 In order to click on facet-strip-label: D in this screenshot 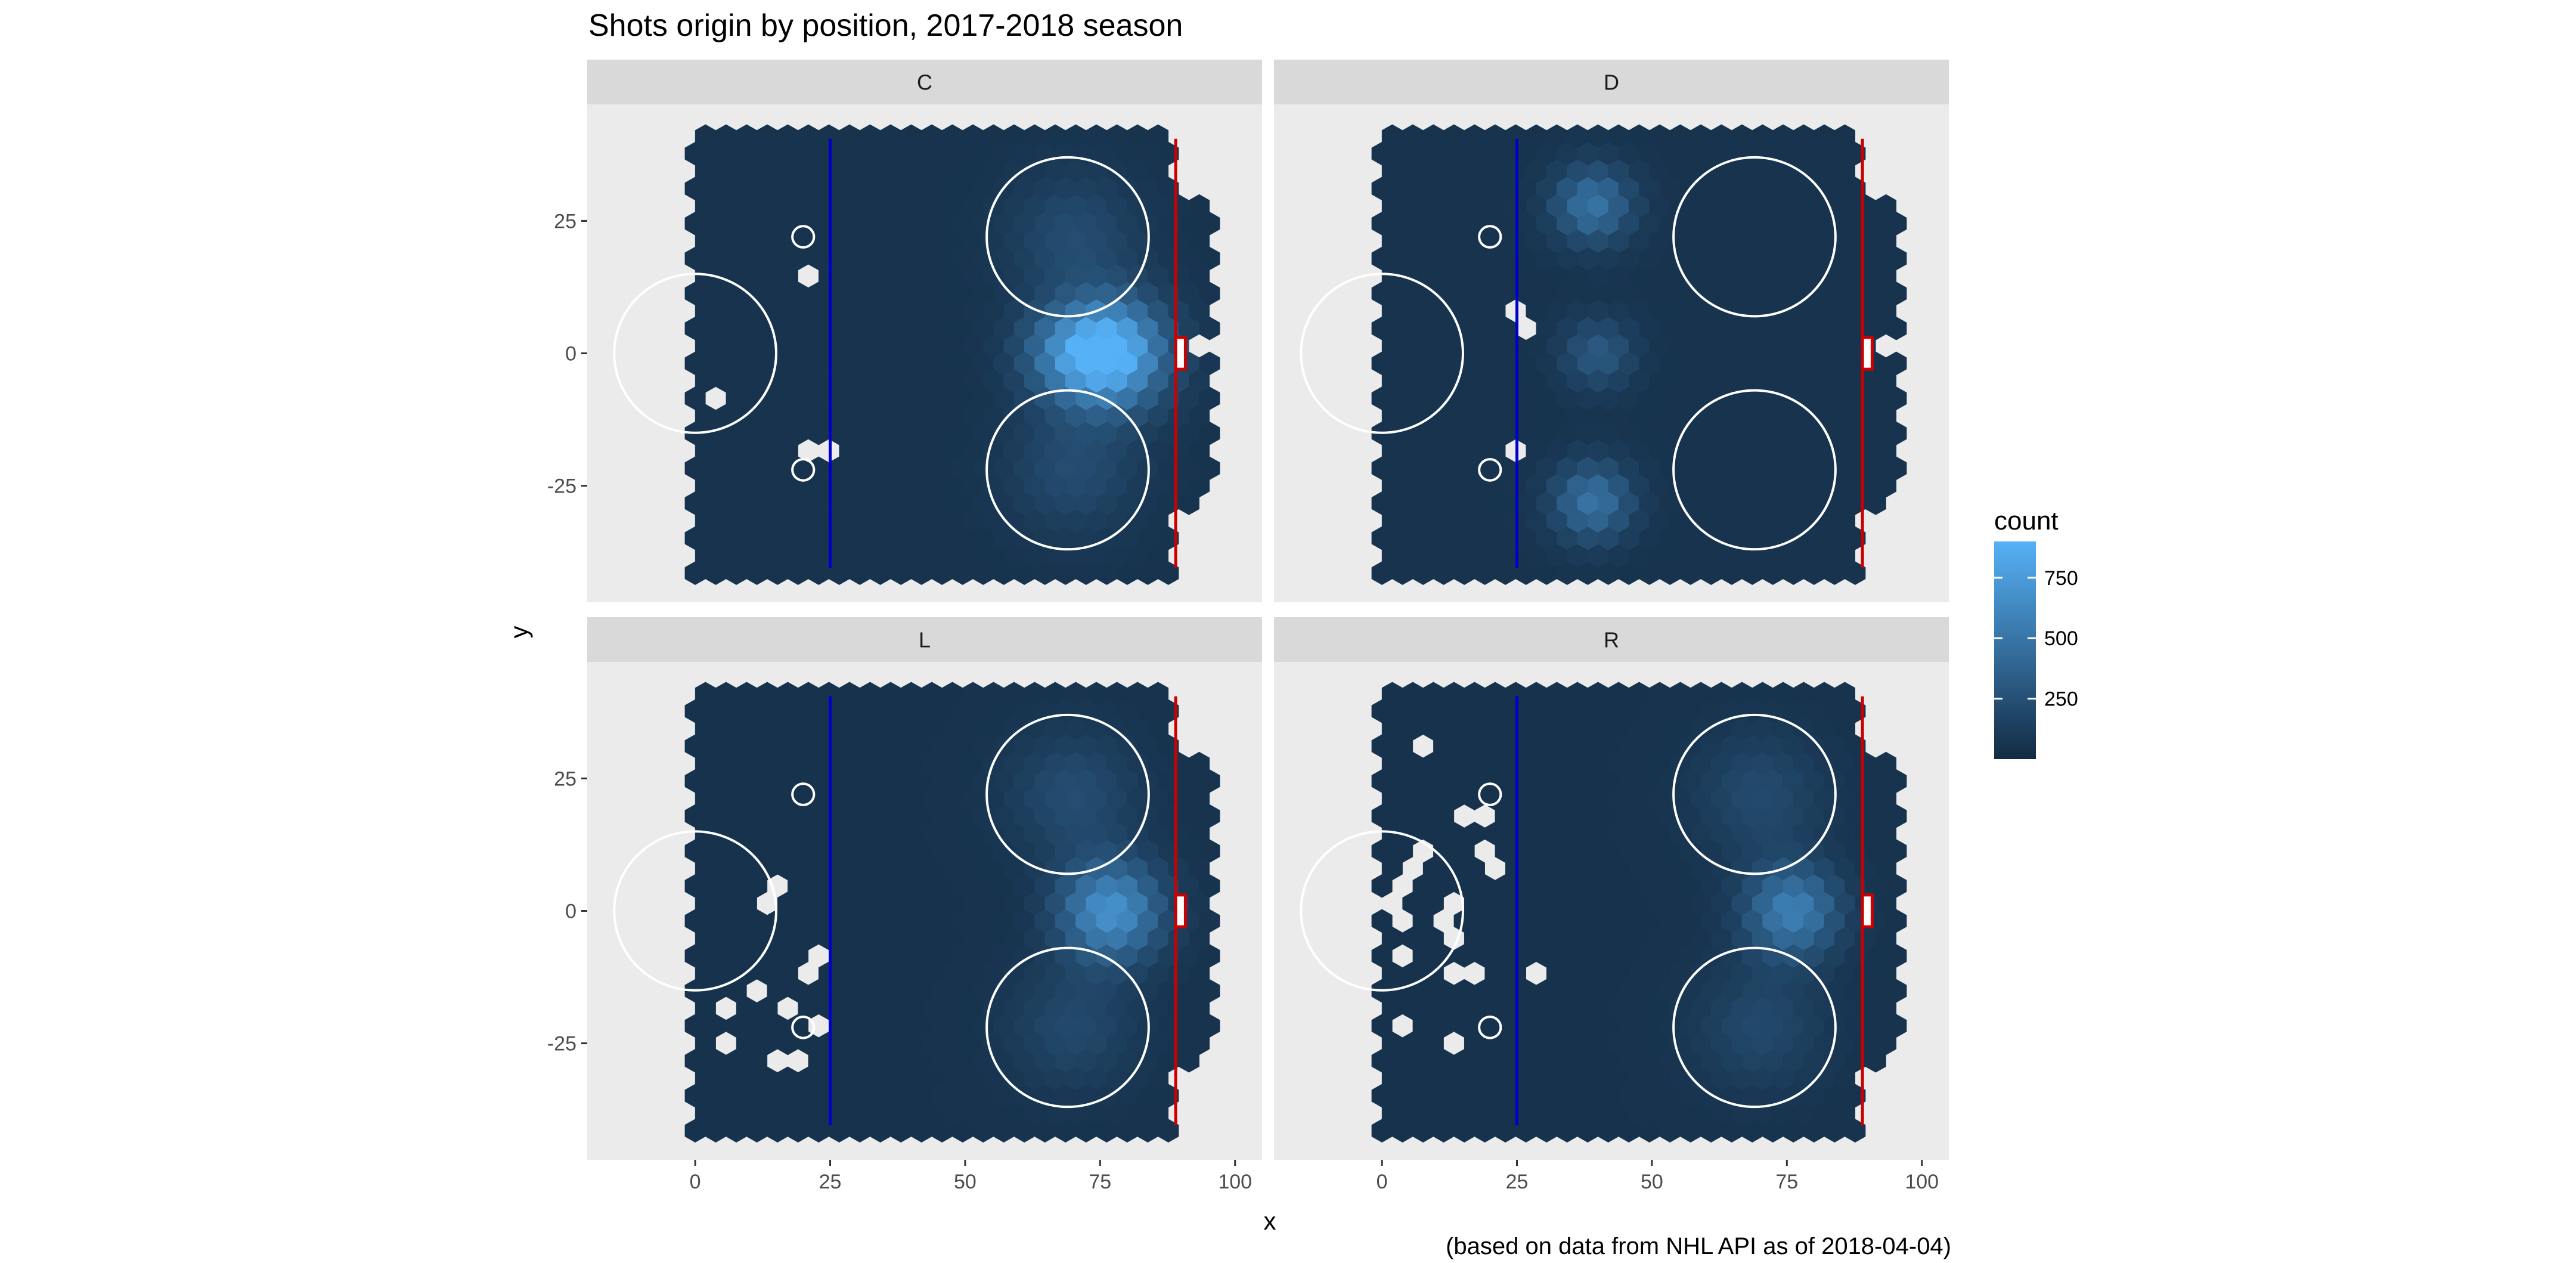, I will do `click(1611, 82)`.